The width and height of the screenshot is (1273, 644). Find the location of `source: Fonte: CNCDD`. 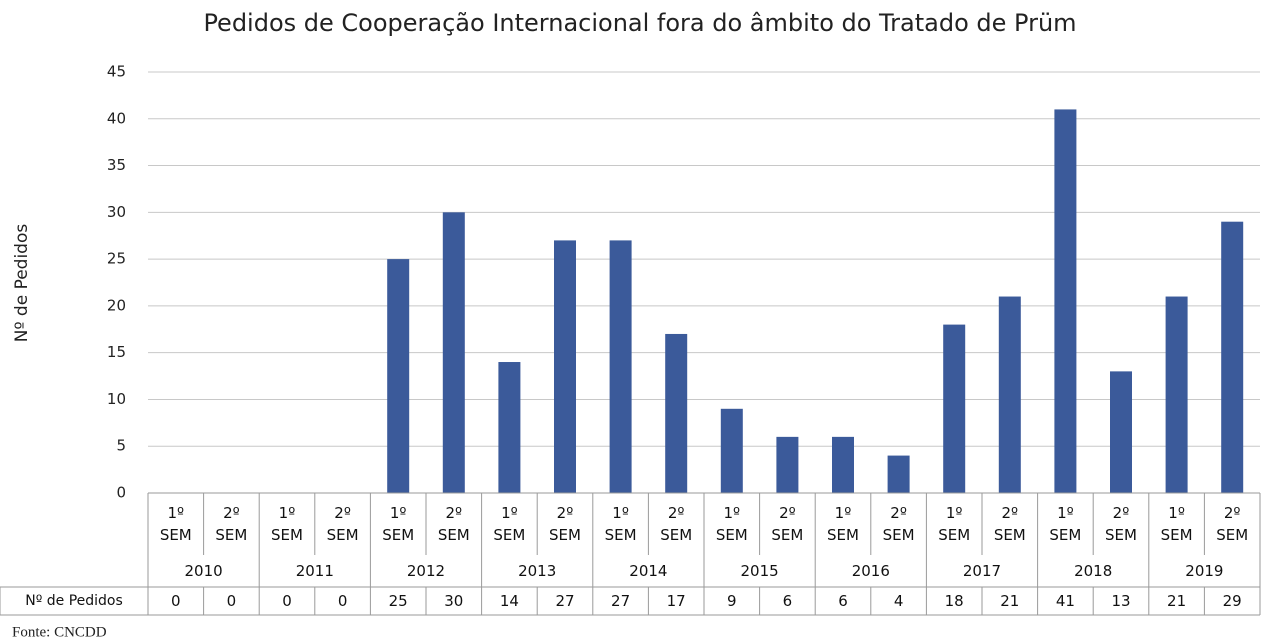

source: Fonte: CNCDD is located at coordinates (59, 632).